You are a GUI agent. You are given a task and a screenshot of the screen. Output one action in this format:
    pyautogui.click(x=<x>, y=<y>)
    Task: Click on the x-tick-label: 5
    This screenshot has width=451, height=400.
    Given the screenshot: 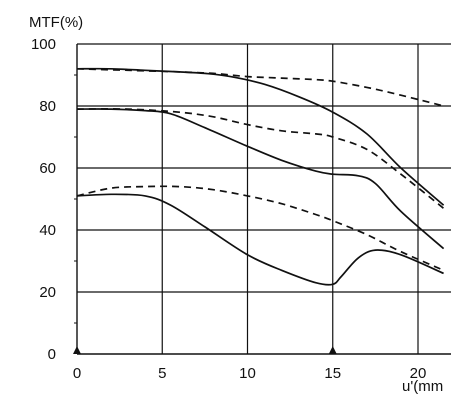 What is the action you would take?
    pyautogui.click(x=162, y=373)
    